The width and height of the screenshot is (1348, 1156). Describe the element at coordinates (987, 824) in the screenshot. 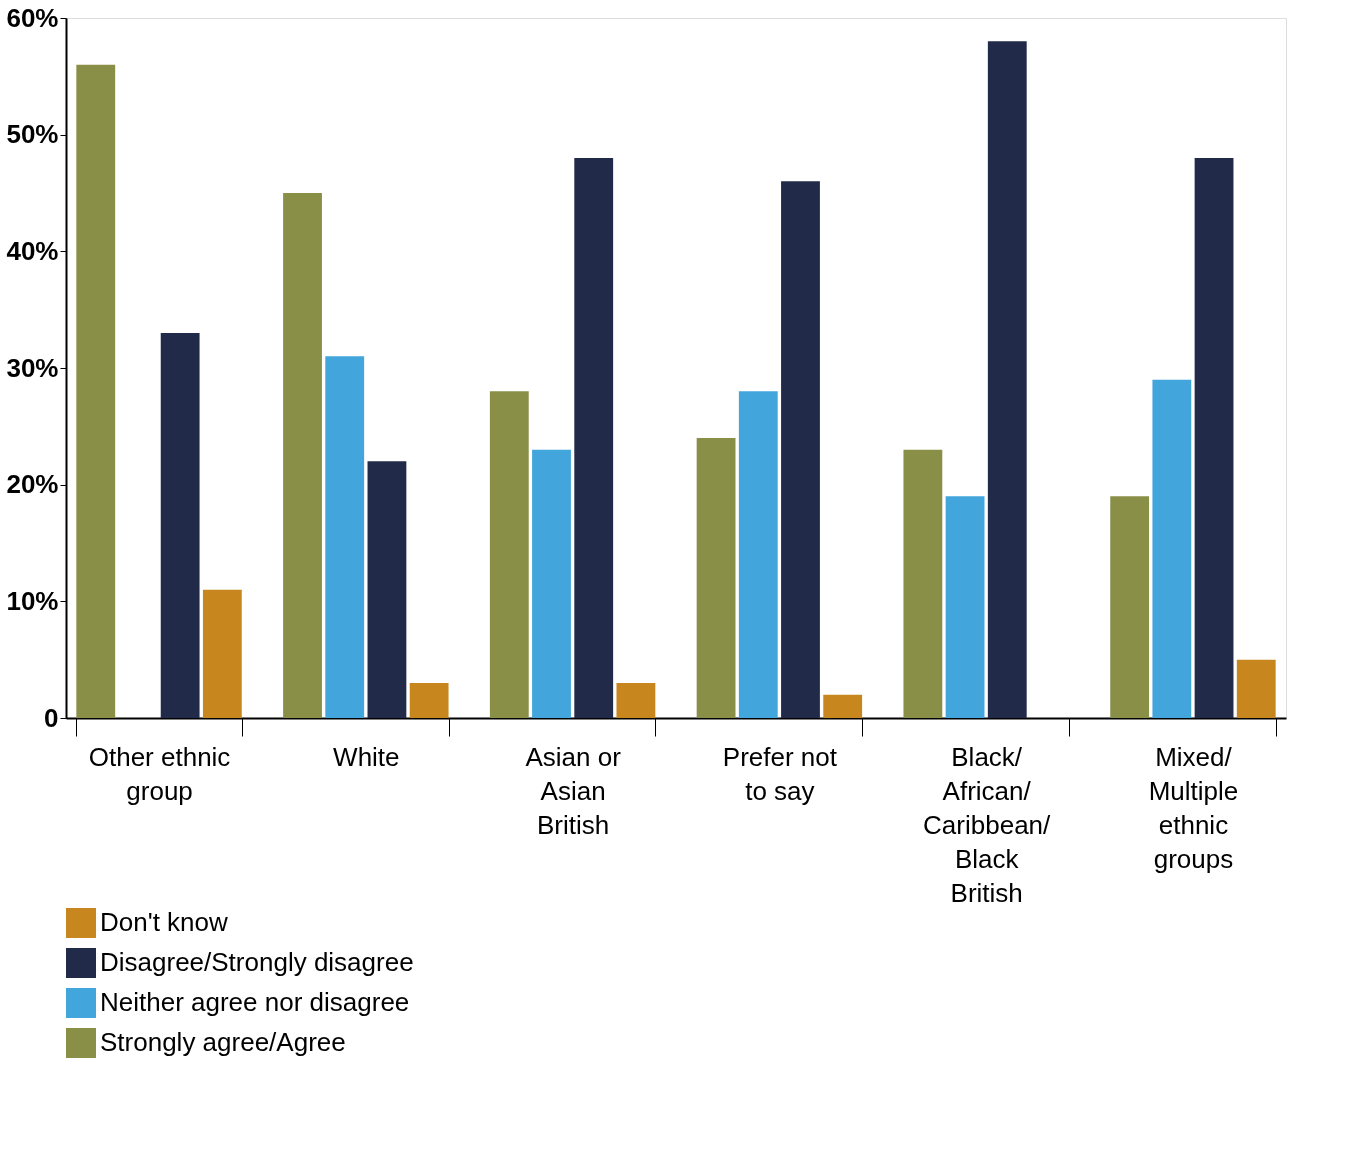

I see `x-tick-label: Black/African/Caribbean/Black British` at that location.